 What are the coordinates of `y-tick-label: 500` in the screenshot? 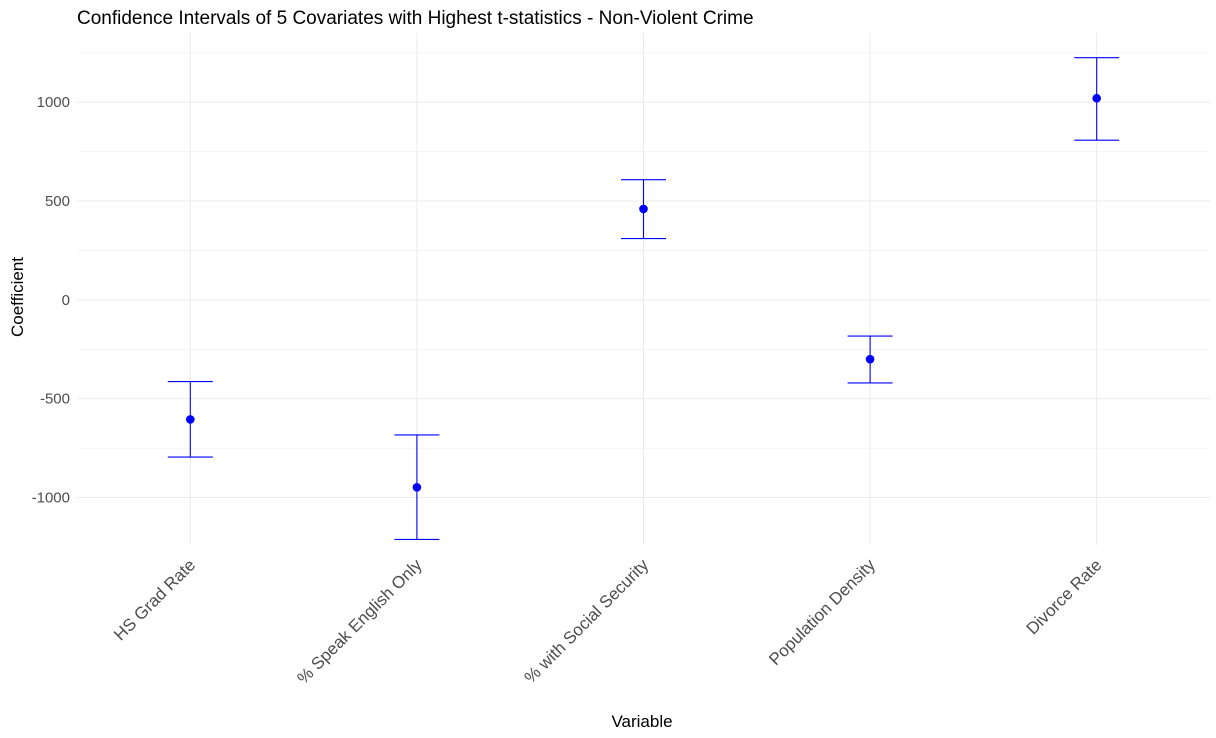 It's located at (57, 201).